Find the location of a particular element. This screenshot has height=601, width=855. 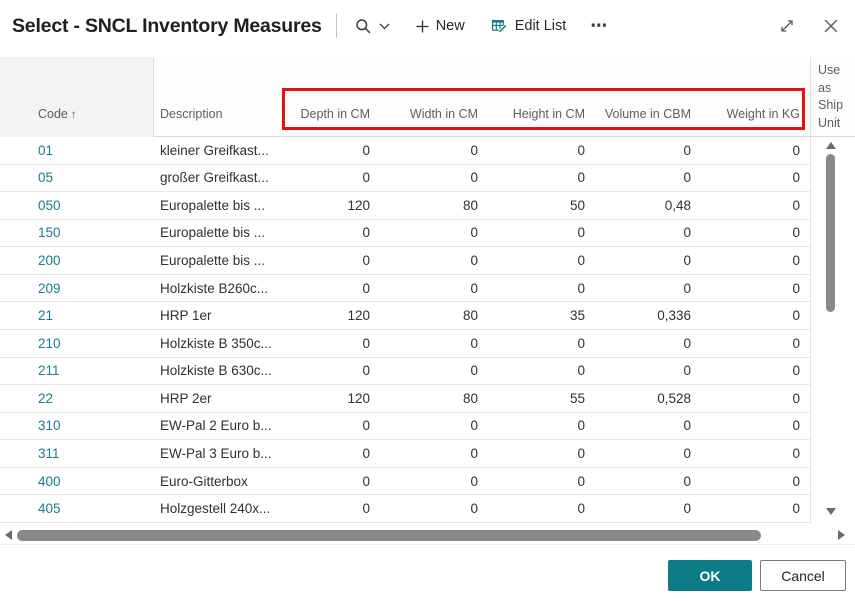

height-cm-cell: 50 is located at coordinates (577, 205).